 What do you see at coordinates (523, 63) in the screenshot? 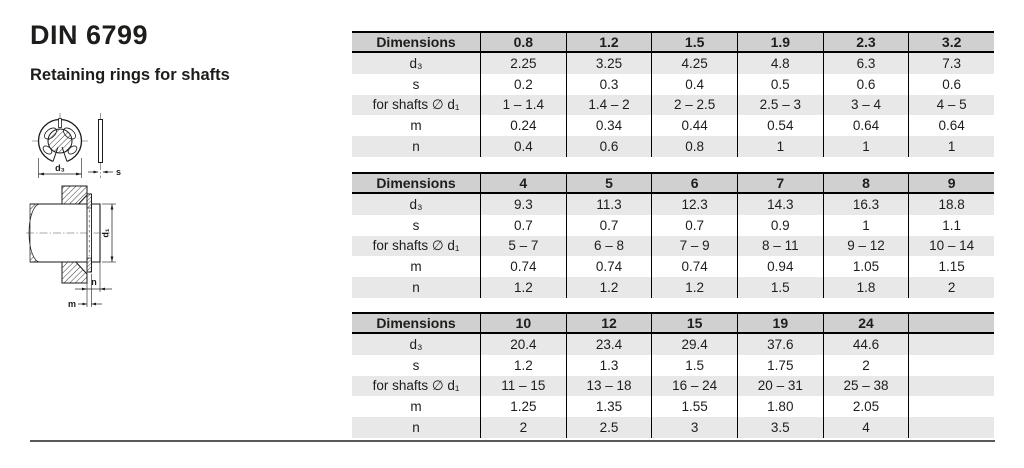
I see `value-cell: 2.25` at bounding box center [523, 63].